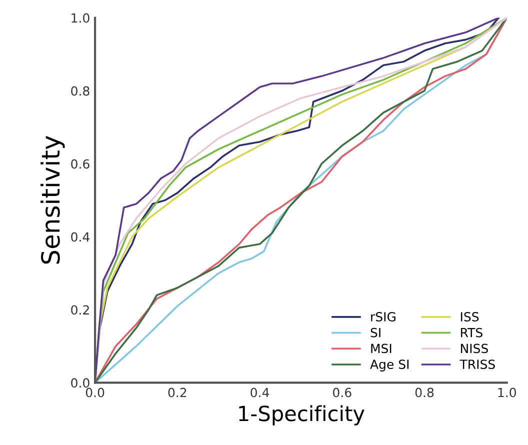 The image size is (528, 445). What do you see at coordinates (375, 333) in the screenshot?
I see `legend-label: SI` at bounding box center [375, 333].